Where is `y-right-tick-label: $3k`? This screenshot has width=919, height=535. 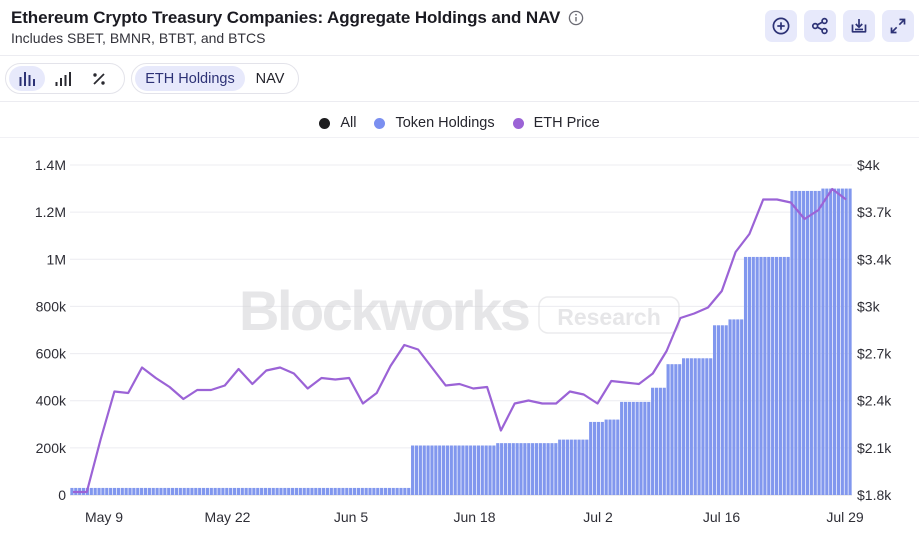
y-right-tick-label: $3k is located at coordinates (869, 306).